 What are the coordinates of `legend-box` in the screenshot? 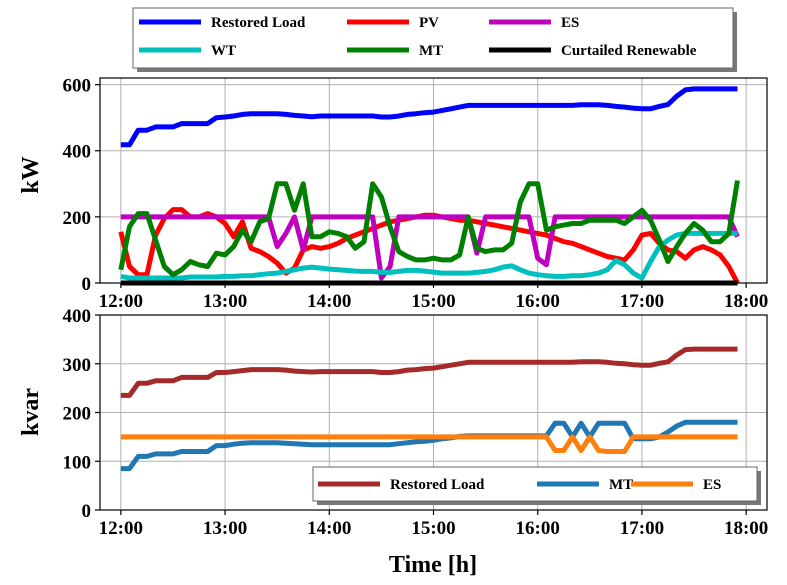 It's located at (433, 38).